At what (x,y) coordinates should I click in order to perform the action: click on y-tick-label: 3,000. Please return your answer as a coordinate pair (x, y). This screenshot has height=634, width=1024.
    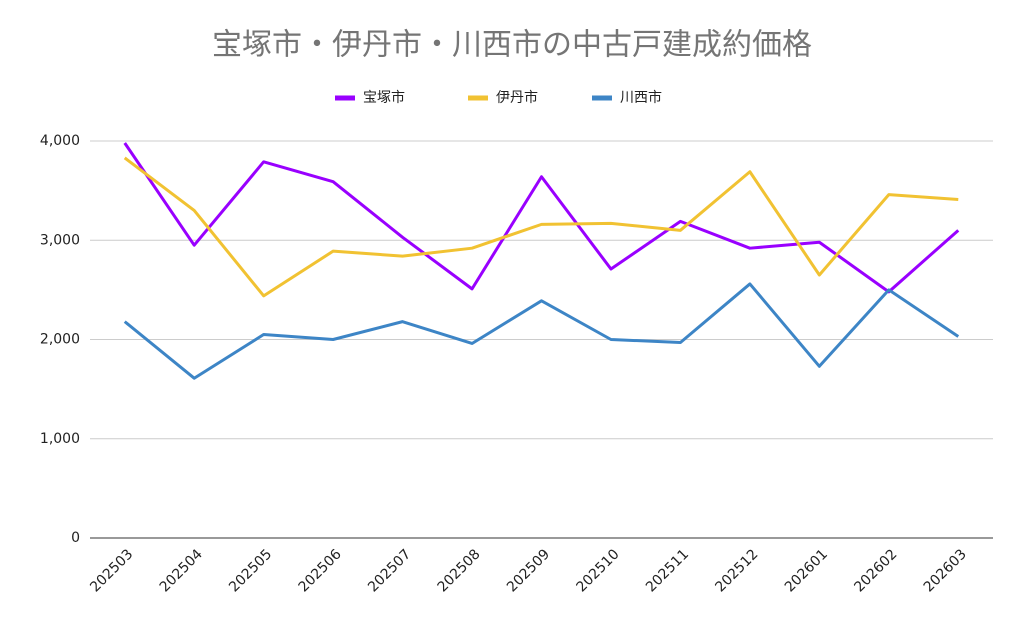
    Looking at the image, I should click on (60, 240).